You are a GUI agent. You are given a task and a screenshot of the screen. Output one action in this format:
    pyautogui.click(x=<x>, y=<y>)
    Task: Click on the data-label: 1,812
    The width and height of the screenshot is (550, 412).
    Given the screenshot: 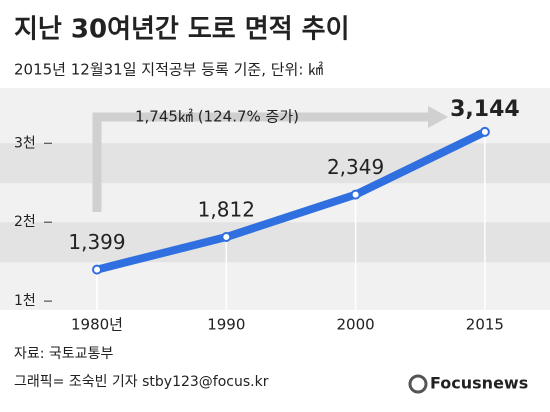 What is the action you would take?
    pyautogui.click(x=226, y=210)
    